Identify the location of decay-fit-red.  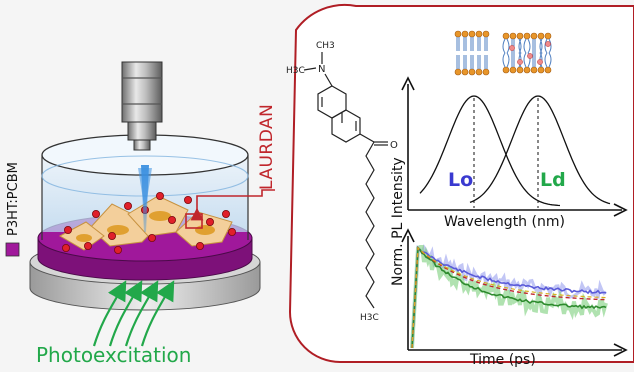
(509, 297).